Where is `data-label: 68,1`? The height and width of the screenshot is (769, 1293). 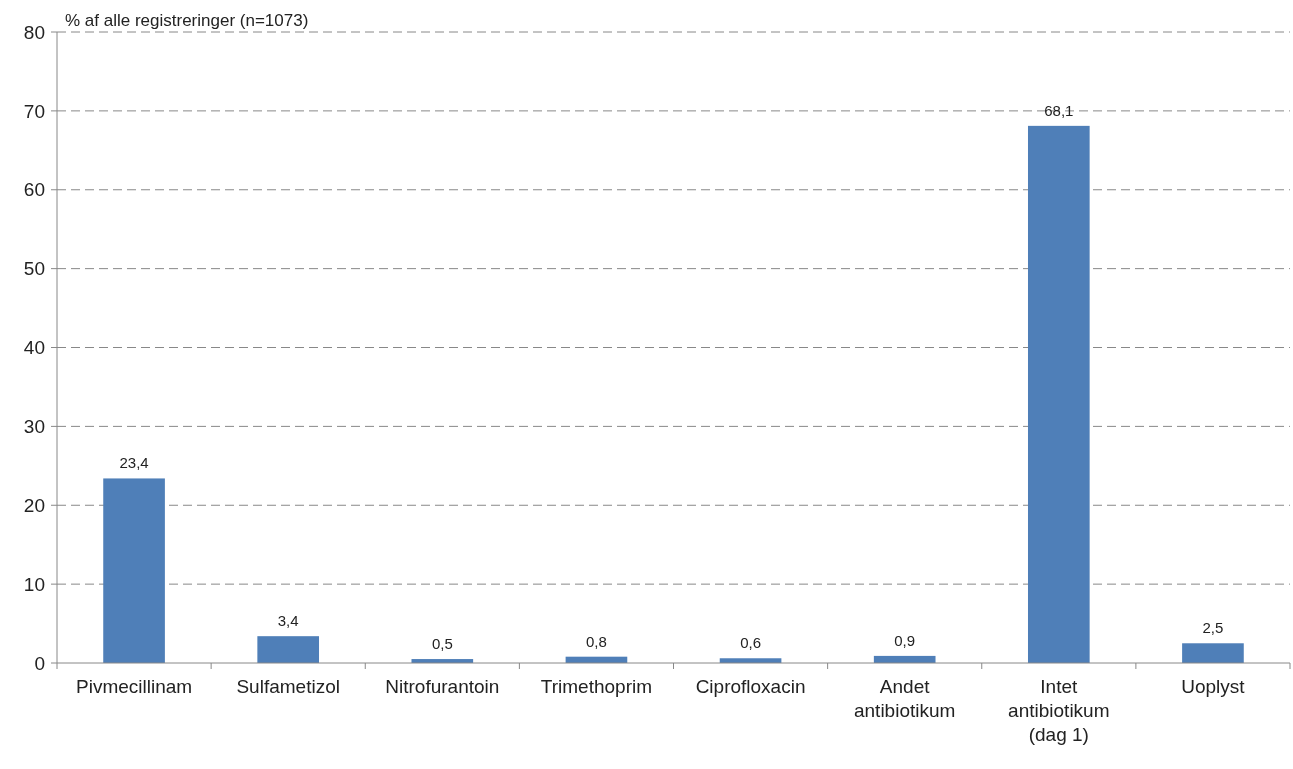 data-label: 68,1 is located at coordinates (1059, 110).